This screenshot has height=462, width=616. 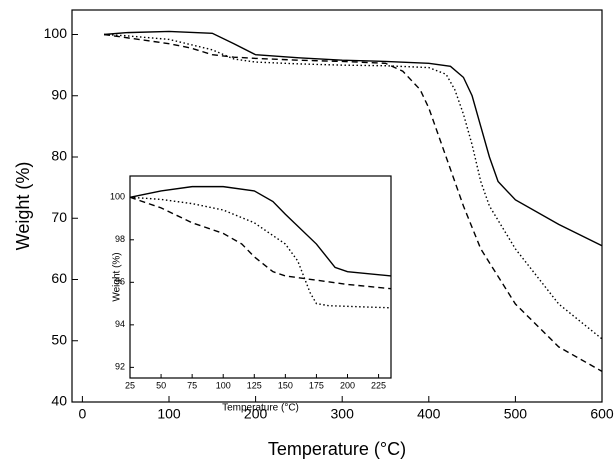 I want to click on x-tick-label: 50, so click(x=161, y=385).